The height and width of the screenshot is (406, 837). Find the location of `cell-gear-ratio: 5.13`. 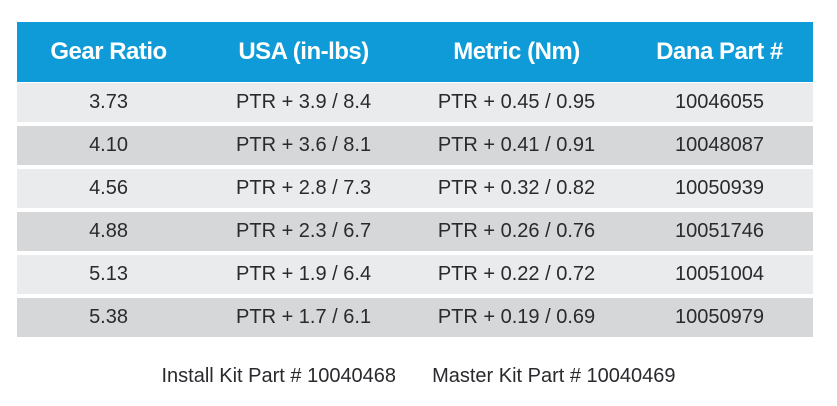

cell-gear-ratio: 5.13 is located at coordinates (108, 274).